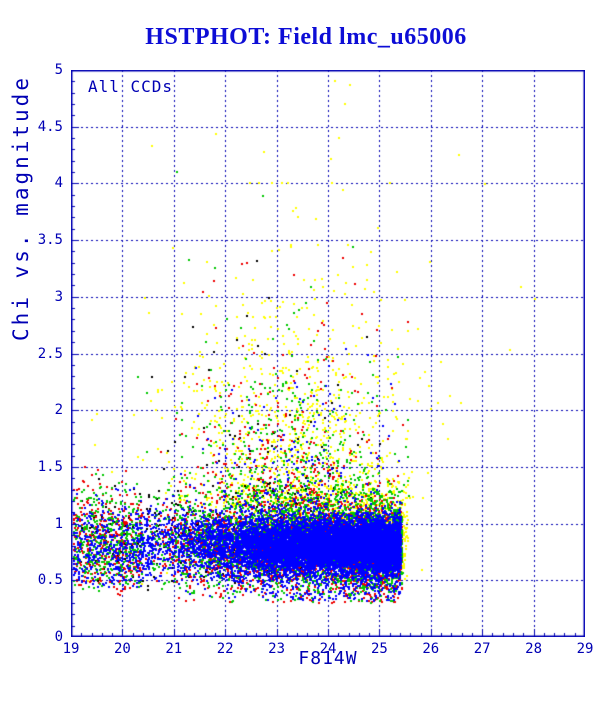 This screenshot has height=709, width=612. I want to click on x-tick-label: 24, so click(328, 649).